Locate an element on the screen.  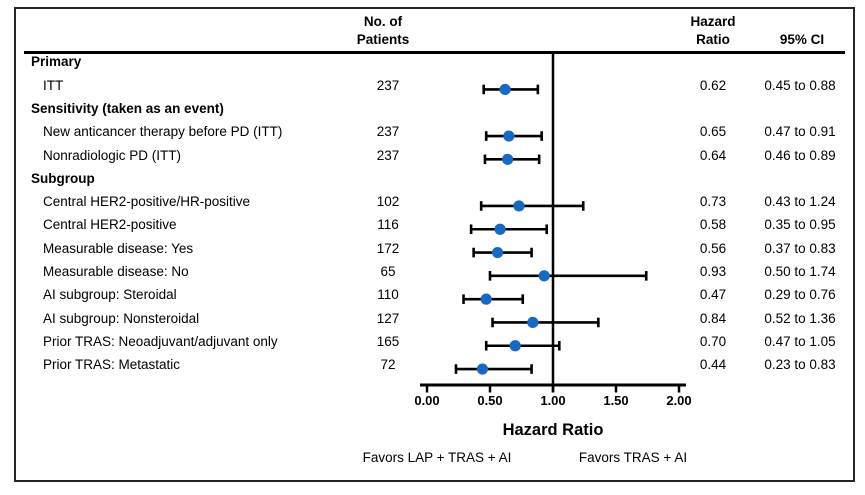
row-hr-value: 0.62 is located at coordinates (713, 85).